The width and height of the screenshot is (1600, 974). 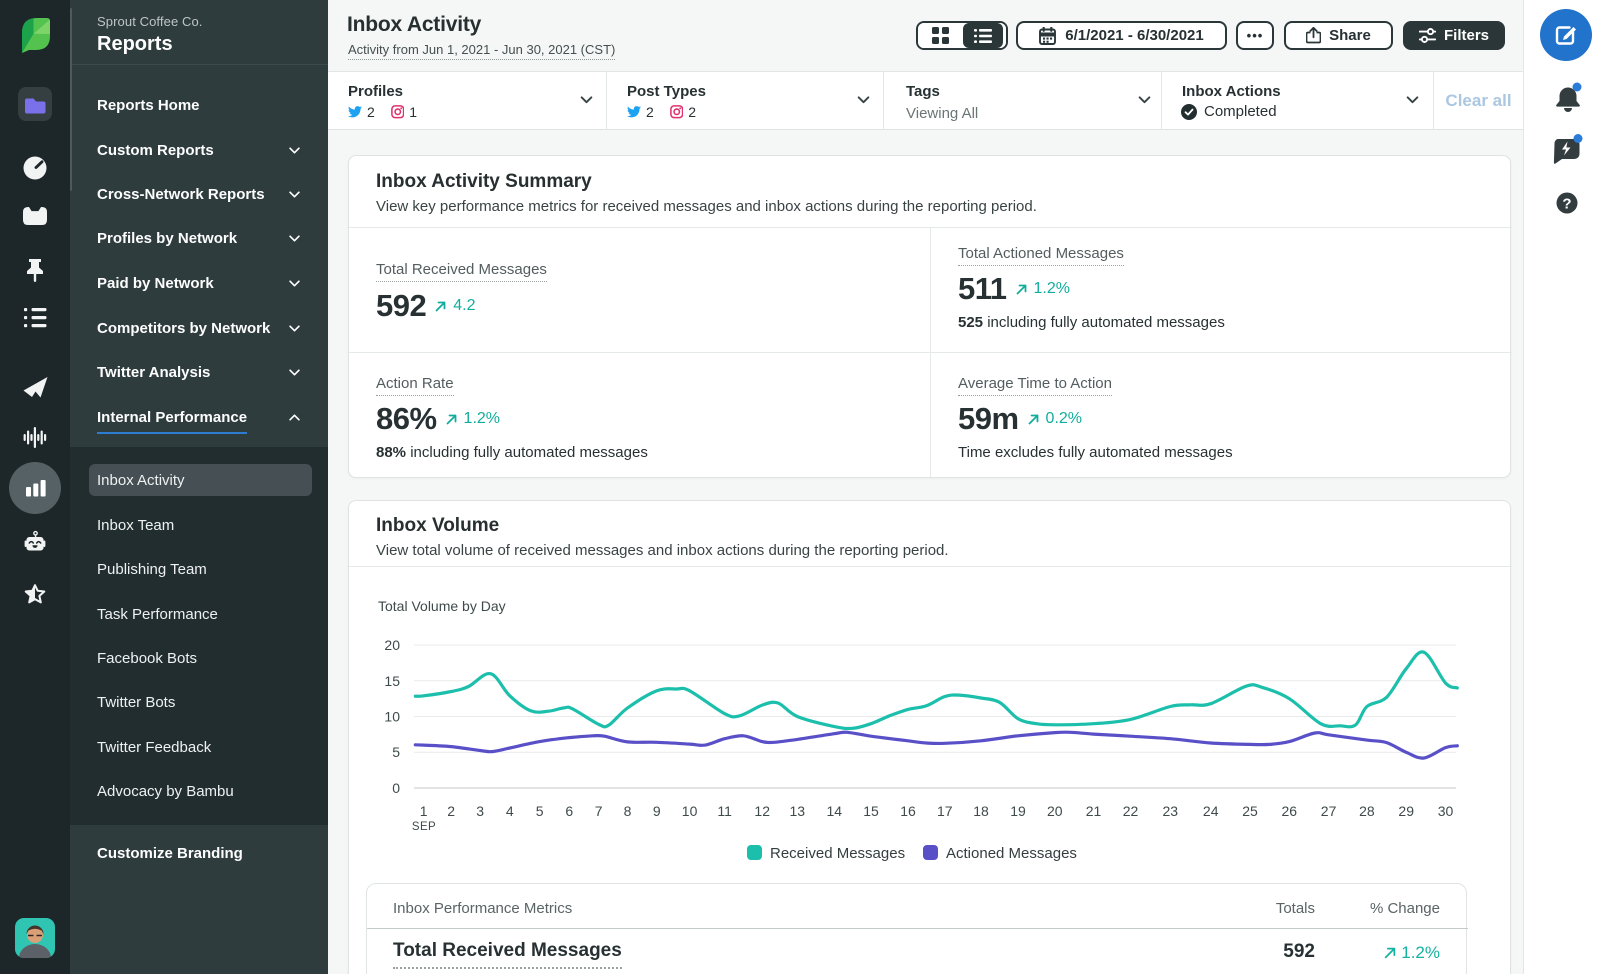 I want to click on svg-text: 8, so click(x=628, y=811).